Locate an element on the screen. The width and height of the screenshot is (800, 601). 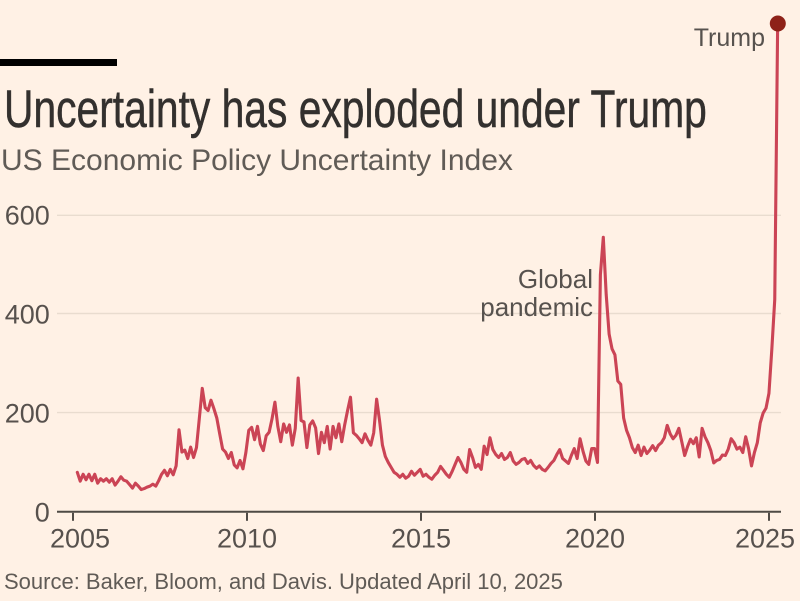
svg-text: 400 is located at coordinates (27, 315).